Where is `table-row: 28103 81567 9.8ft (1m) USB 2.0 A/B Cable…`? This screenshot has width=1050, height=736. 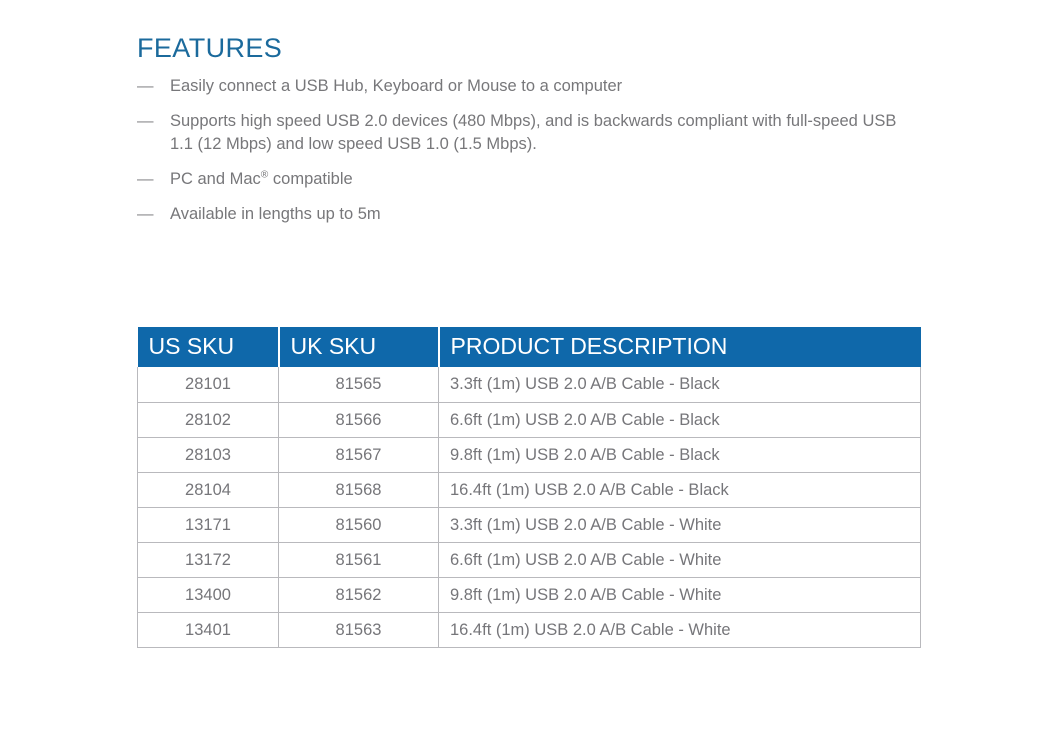
table-row: 28103 81567 9.8ft (1m) USB 2.0 A/B Cable… is located at coordinates (529, 455).